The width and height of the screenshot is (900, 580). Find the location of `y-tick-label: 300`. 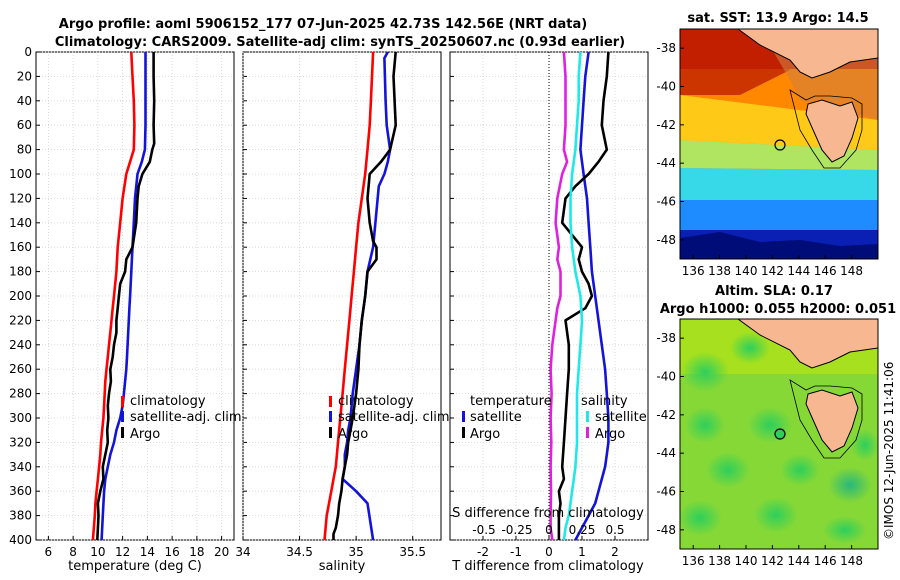

y-tick-label: 300 is located at coordinates (20, 418).